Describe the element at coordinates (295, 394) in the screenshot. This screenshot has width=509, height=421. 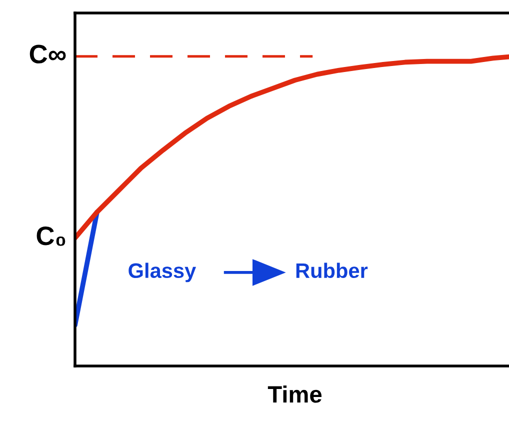
I see `x-axis-title: Time` at that location.